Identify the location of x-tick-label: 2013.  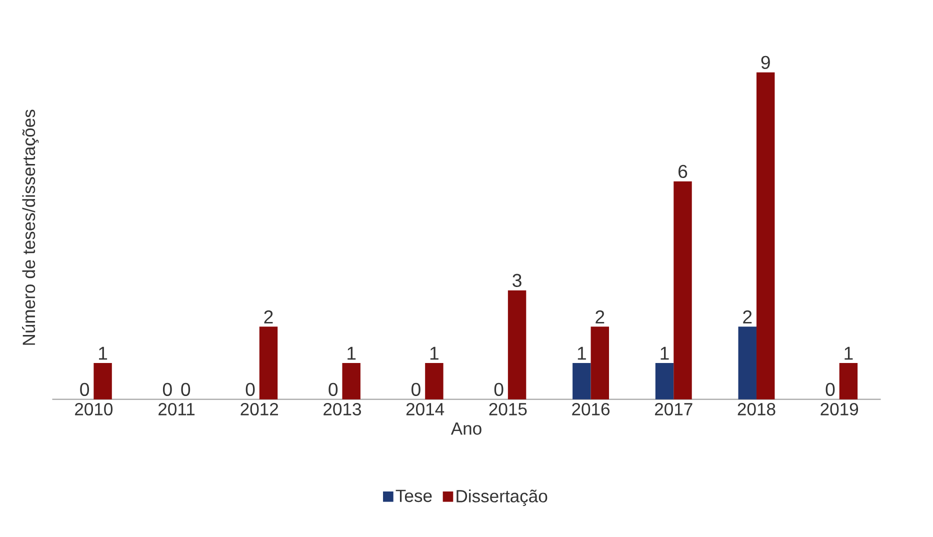
(342, 409).